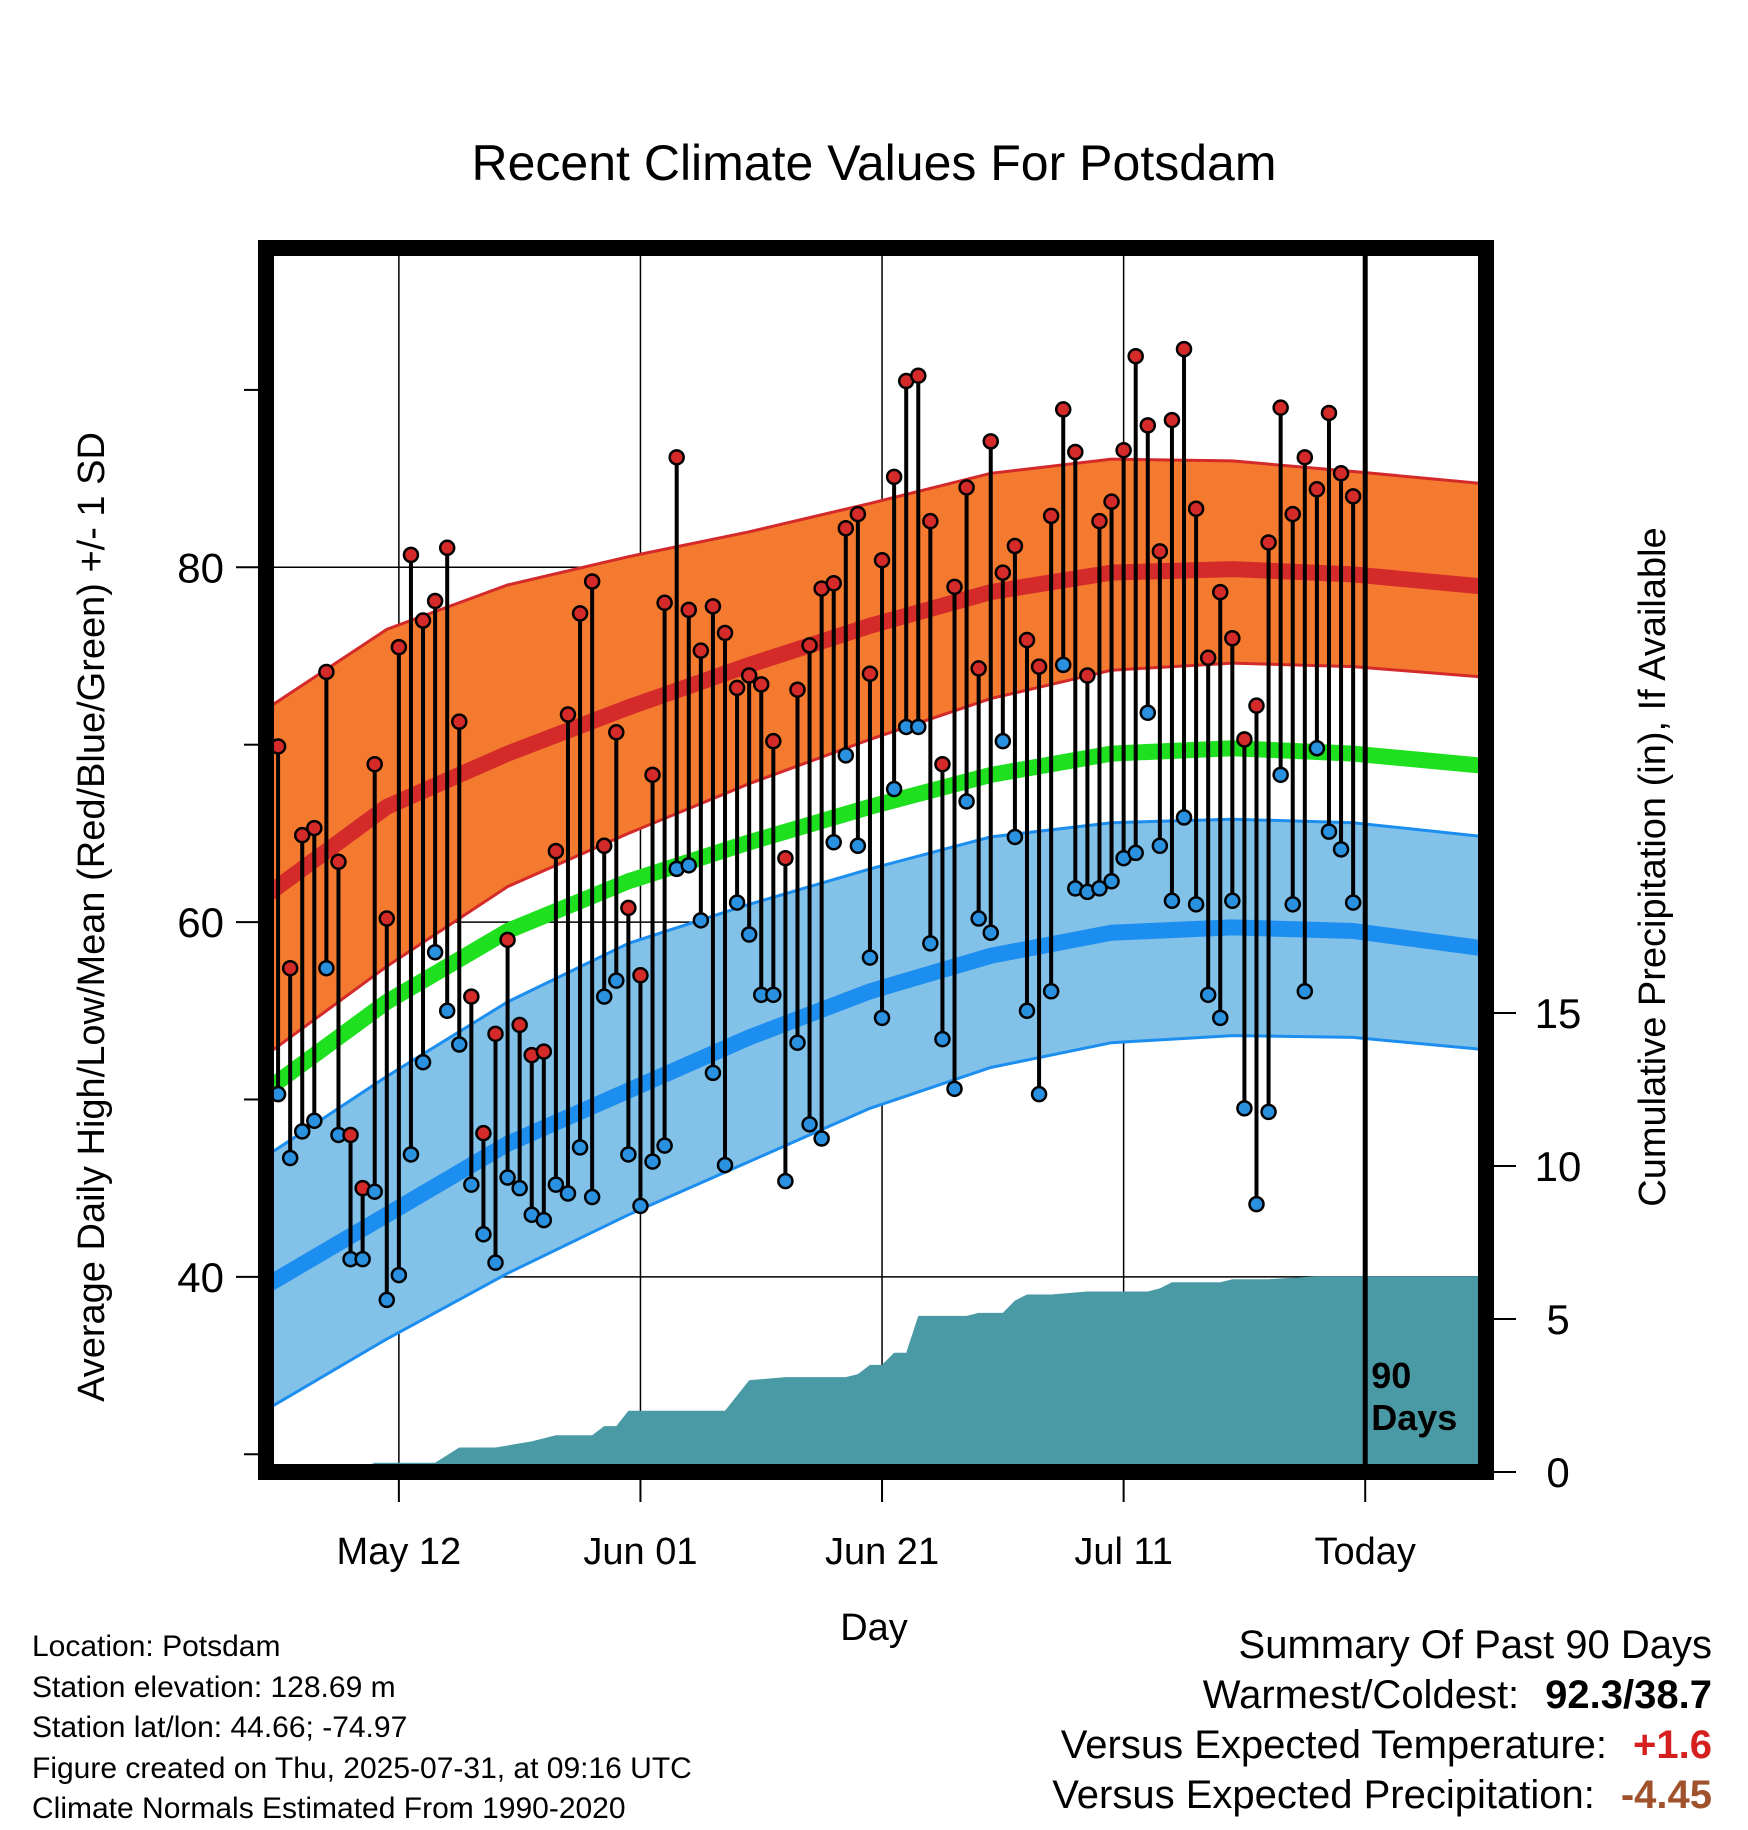  Describe the element at coordinates (1475, 1645) in the screenshot. I see `summary-heading: Summary Of Past 90 Days` at that location.